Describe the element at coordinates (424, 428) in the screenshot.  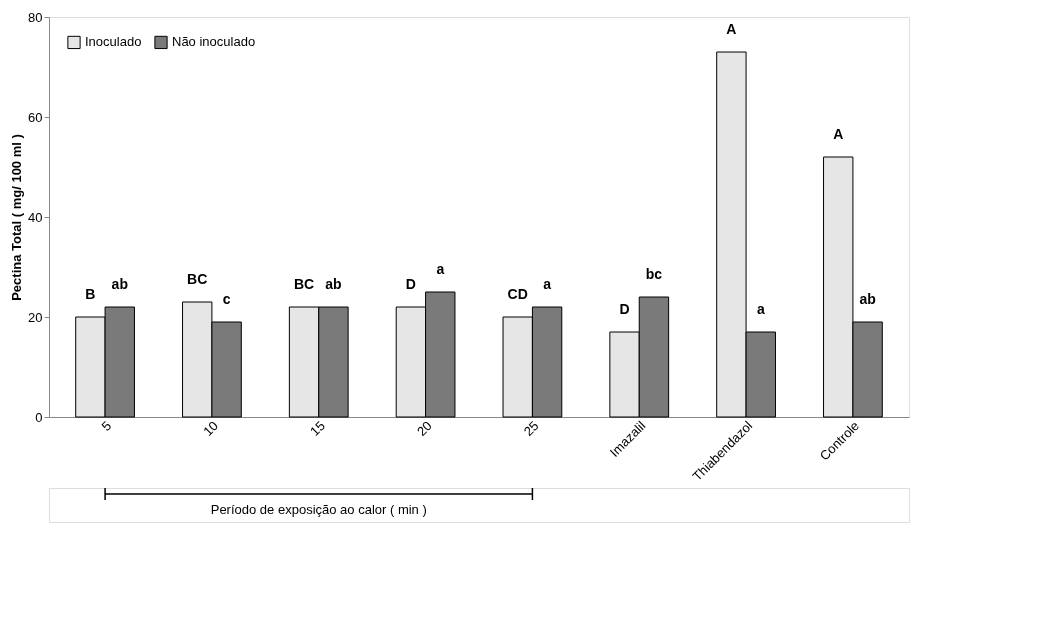
I see `x-tick-label: 20` at that location.